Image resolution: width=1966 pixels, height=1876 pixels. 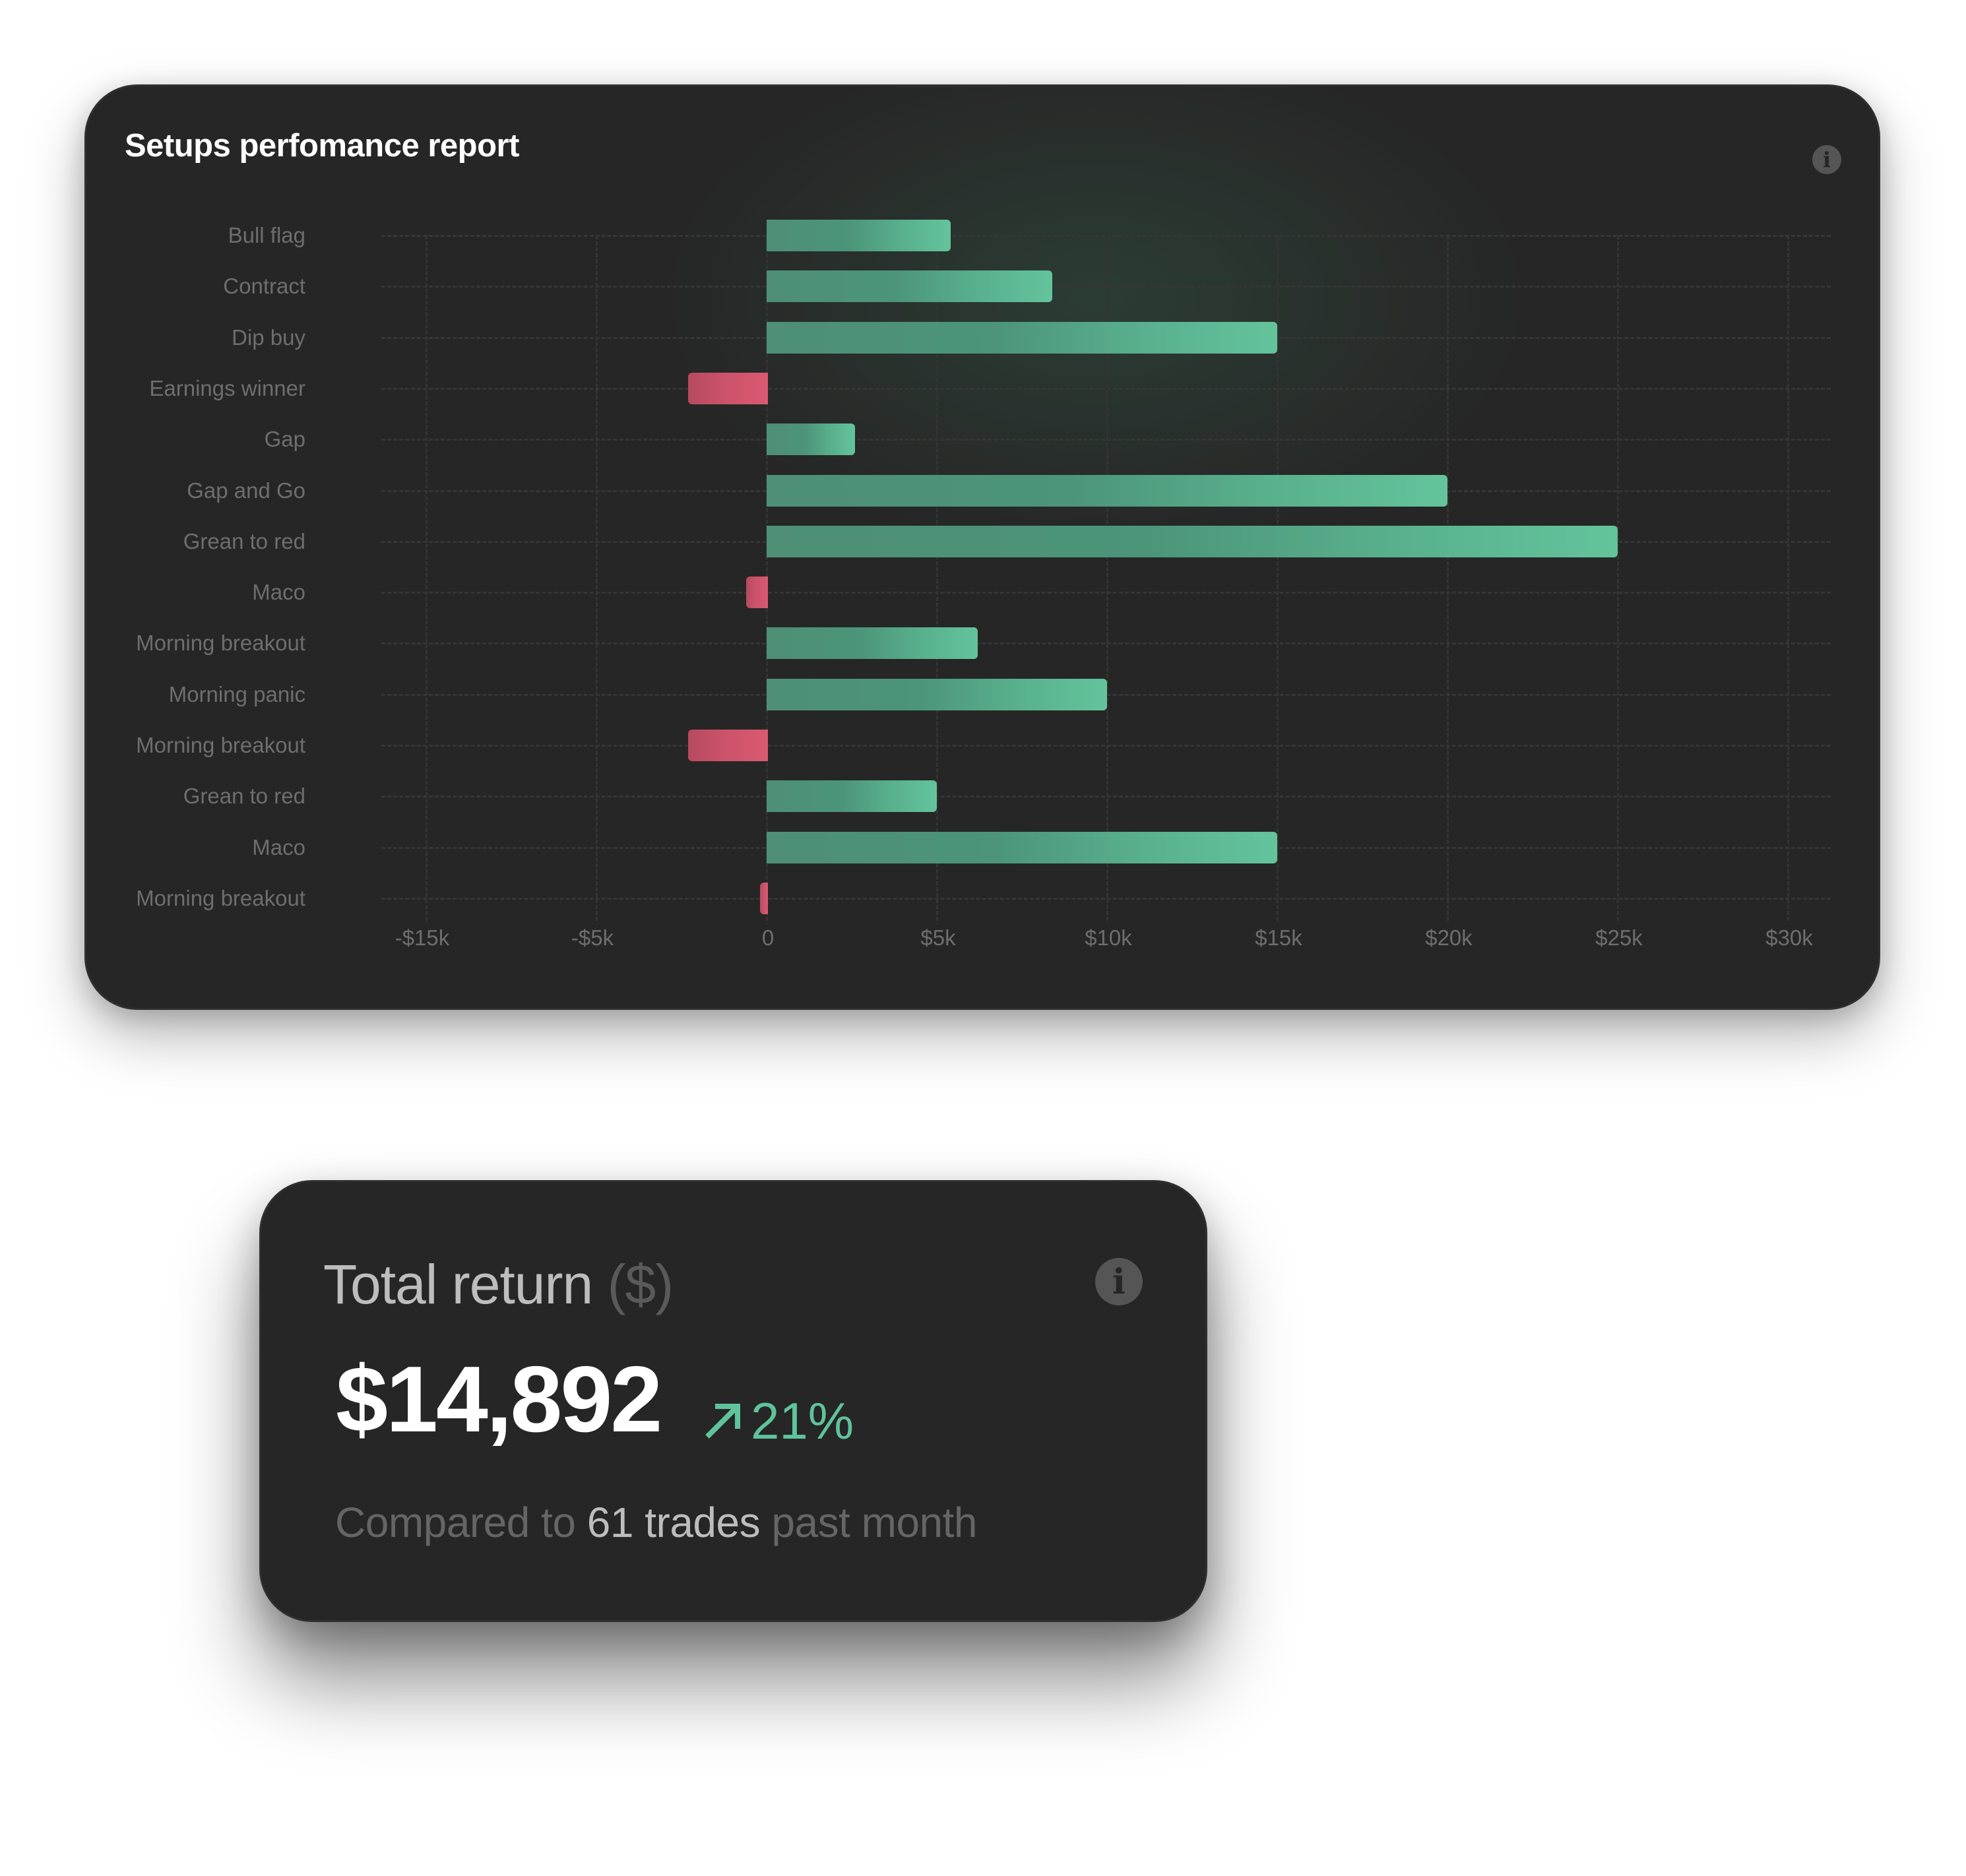 What do you see at coordinates (264, 286) in the screenshot?
I see `row-label: Contract` at bounding box center [264, 286].